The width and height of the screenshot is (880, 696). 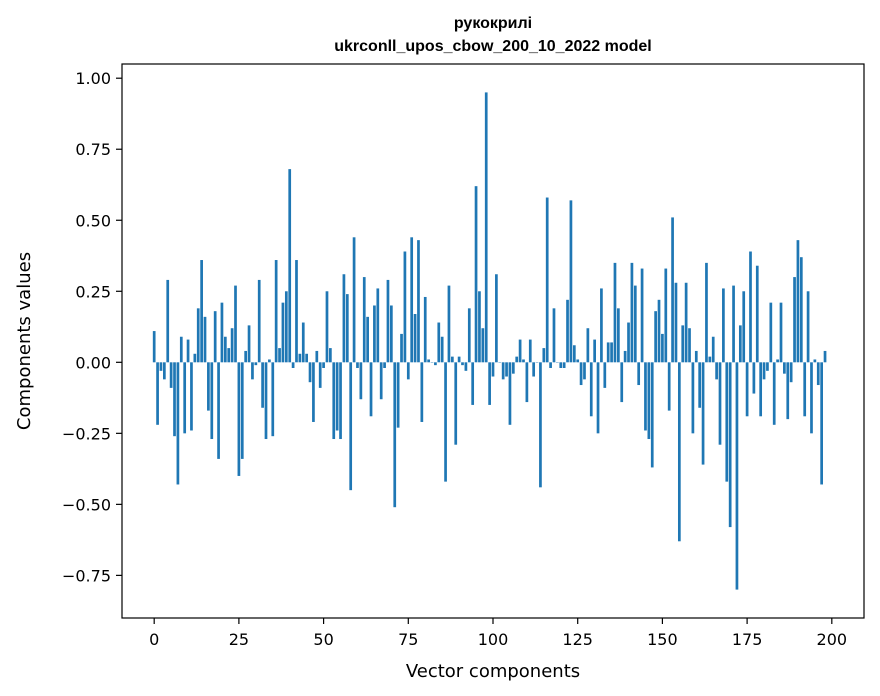 I want to click on y-tick-label: 0.25, so click(x=93, y=291).